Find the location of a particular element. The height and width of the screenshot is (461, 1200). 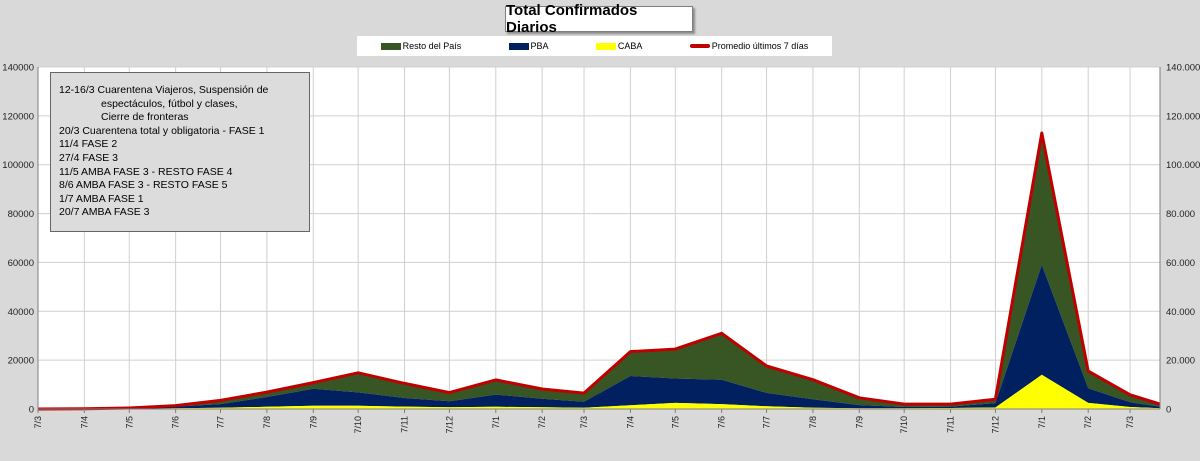

legend-item-caba: CABA is located at coordinates (619, 46).